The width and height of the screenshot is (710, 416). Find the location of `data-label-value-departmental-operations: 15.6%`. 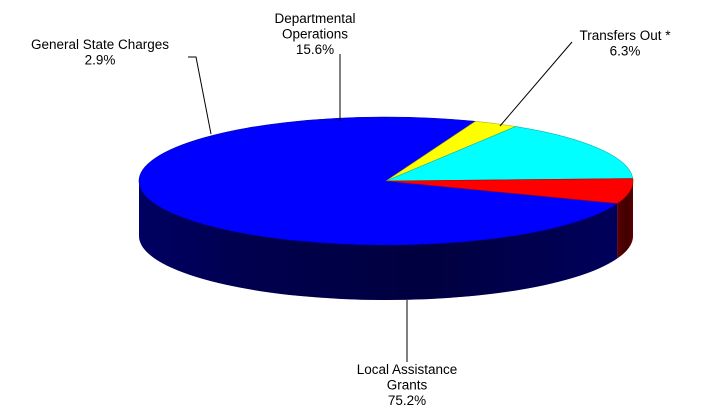

data-label-value-departmental-operations: 15.6% is located at coordinates (315, 49).